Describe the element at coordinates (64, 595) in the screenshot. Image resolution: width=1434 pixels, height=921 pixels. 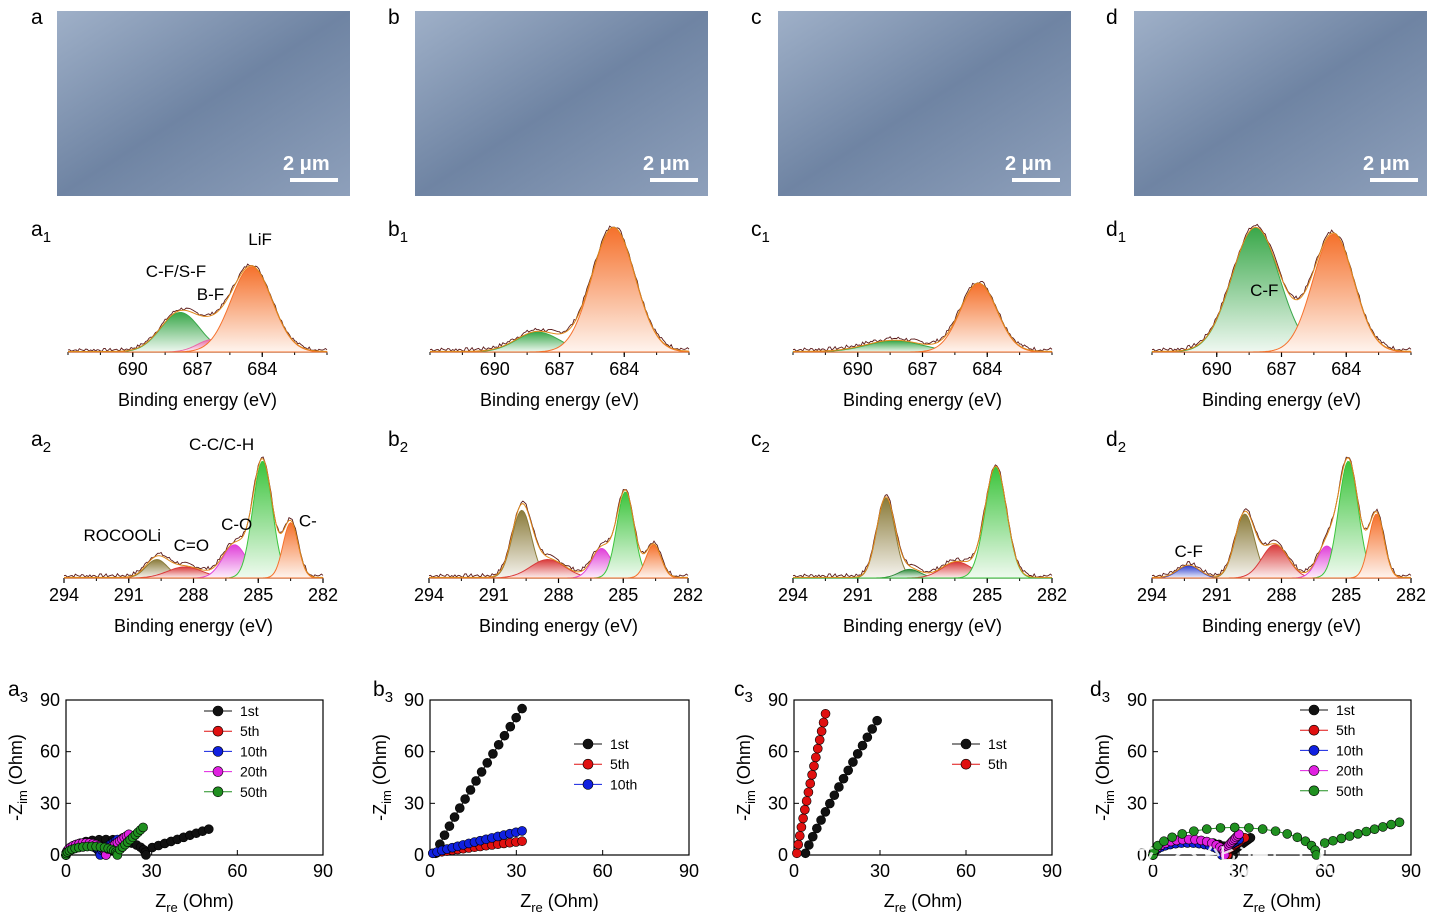
I see `x-tick-label: 294` at that location.